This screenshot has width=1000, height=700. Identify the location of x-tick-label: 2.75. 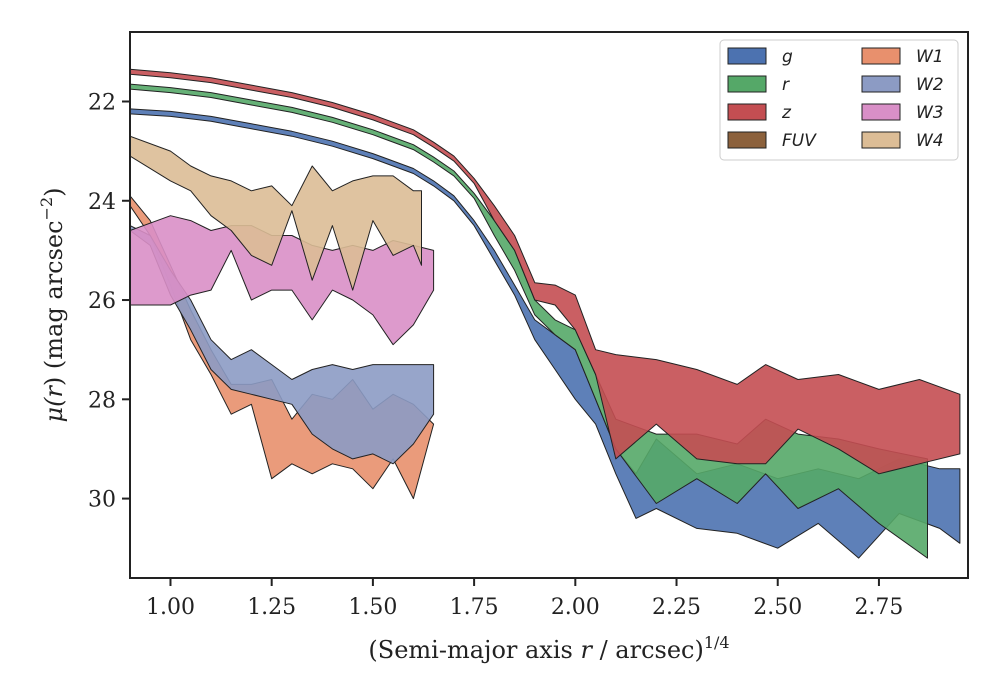
(878, 607).